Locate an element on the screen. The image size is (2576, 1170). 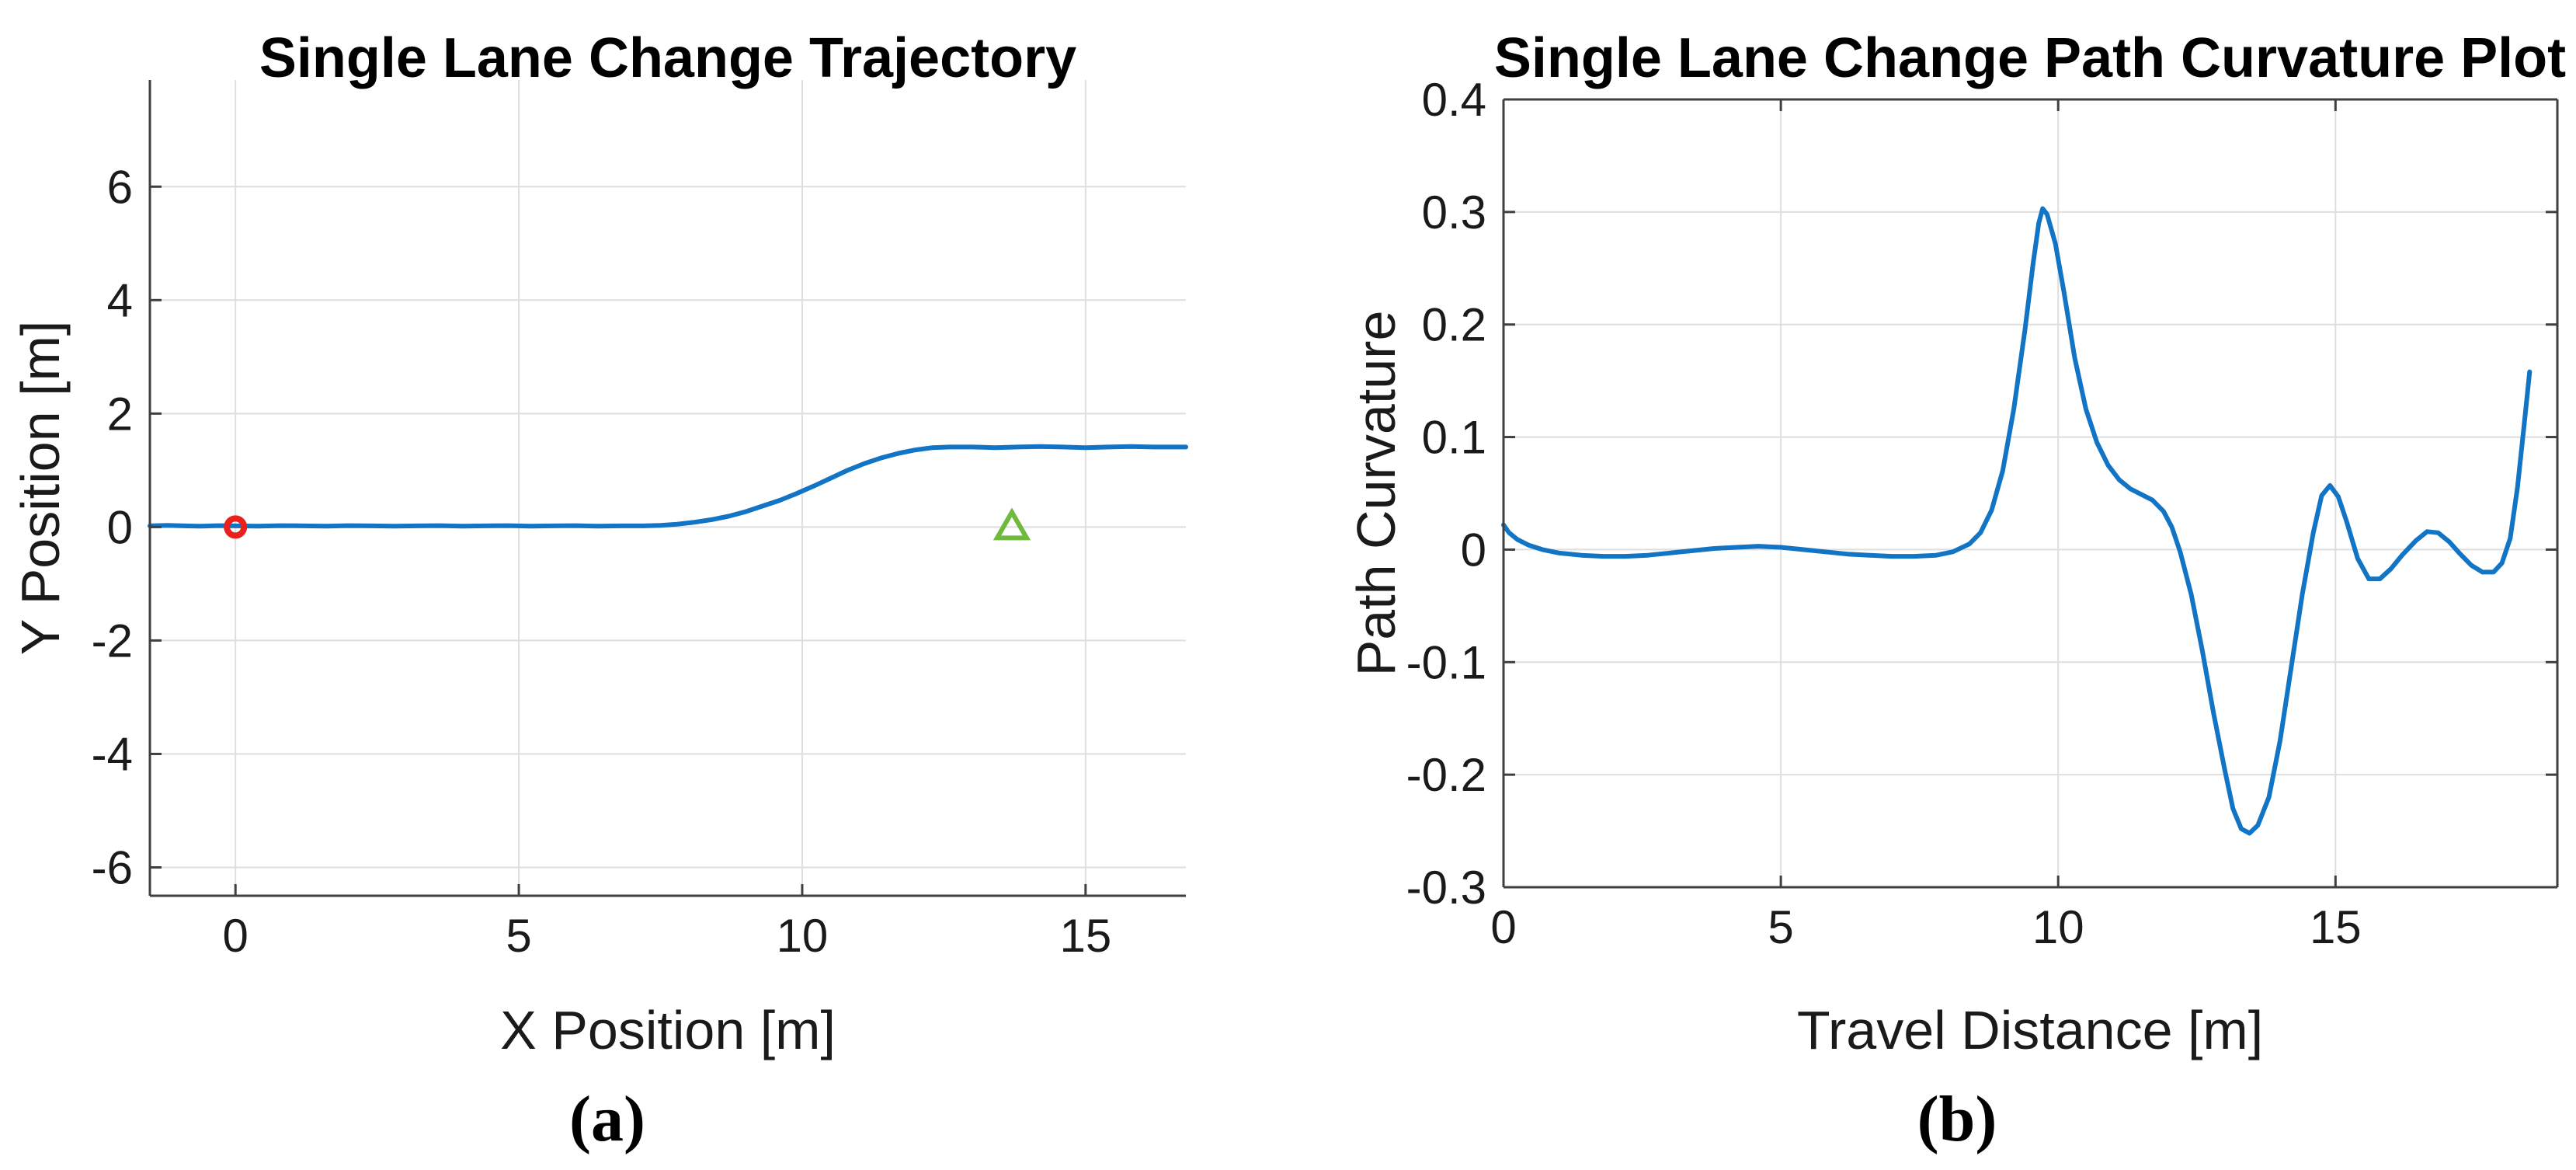
y-tick-label: -0.3 is located at coordinates (1446, 888).